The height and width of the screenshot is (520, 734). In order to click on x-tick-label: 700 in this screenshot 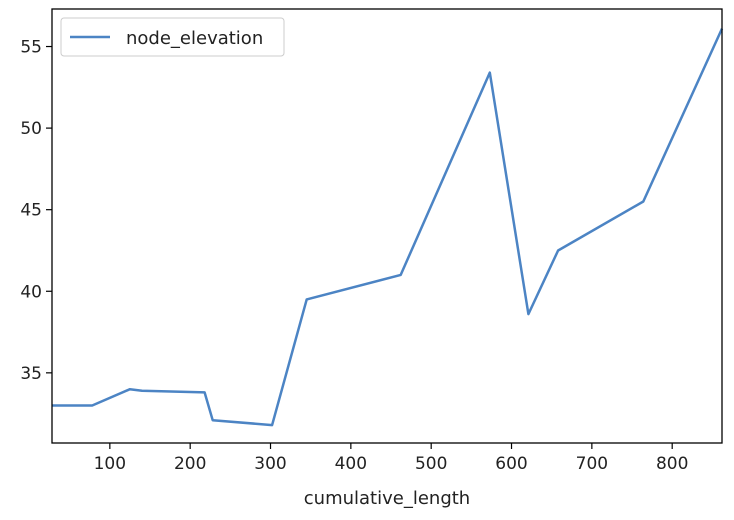, I will do `click(592, 464)`.